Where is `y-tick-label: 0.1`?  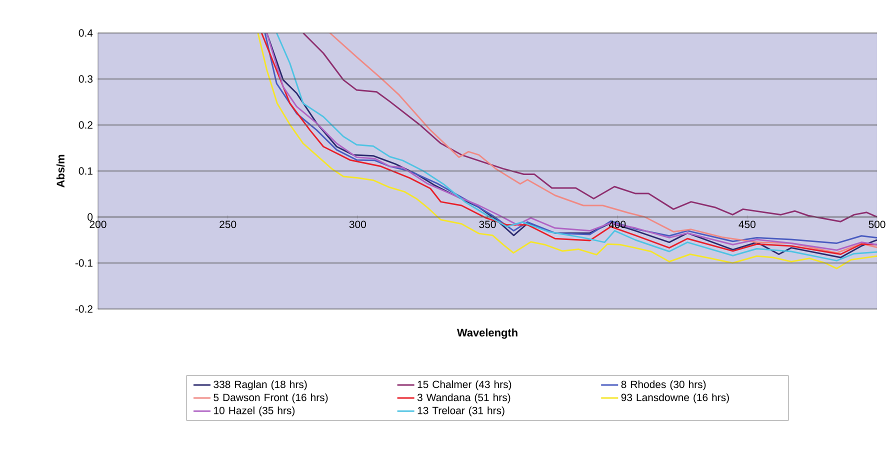 y-tick-label: 0.1 is located at coordinates (85, 171).